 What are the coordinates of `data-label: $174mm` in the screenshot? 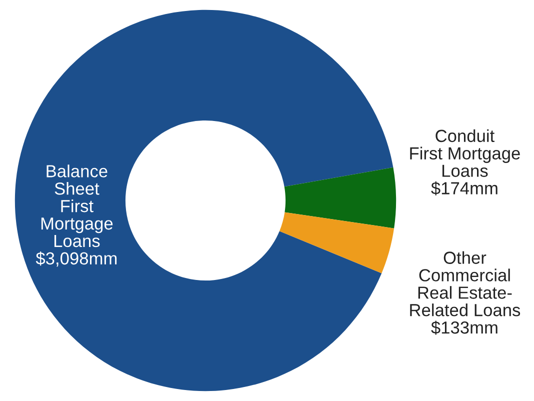 It's located at (464, 188).